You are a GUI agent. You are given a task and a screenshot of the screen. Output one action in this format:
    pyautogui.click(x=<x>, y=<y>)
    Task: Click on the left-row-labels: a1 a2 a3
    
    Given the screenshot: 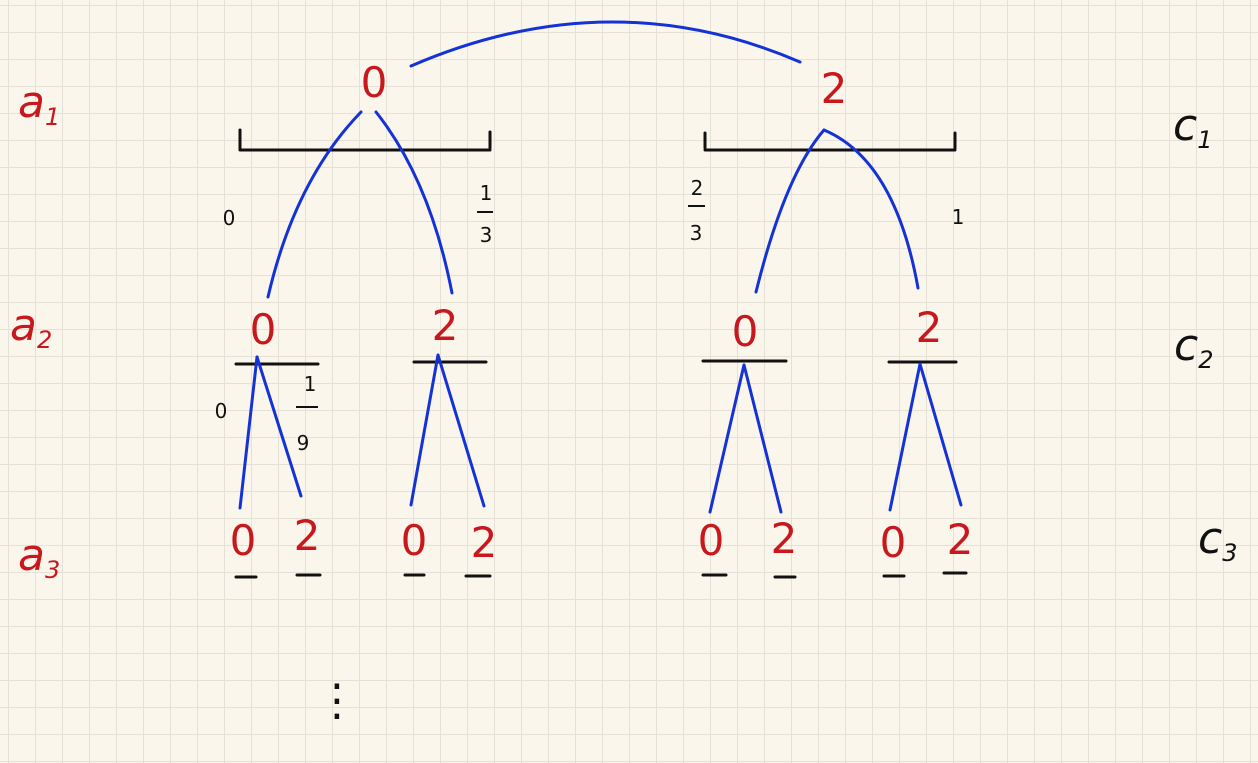 What is the action you would take?
    pyautogui.click(x=35, y=330)
    